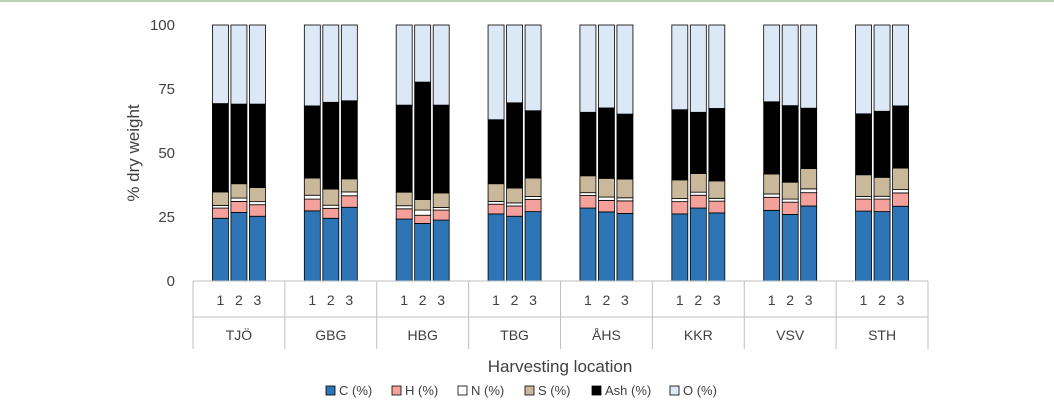 This screenshot has width=1054, height=404. What do you see at coordinates (166, 89) in the screenshot?
I see `y-tick-label: 75` at bounding box center [166, 89].